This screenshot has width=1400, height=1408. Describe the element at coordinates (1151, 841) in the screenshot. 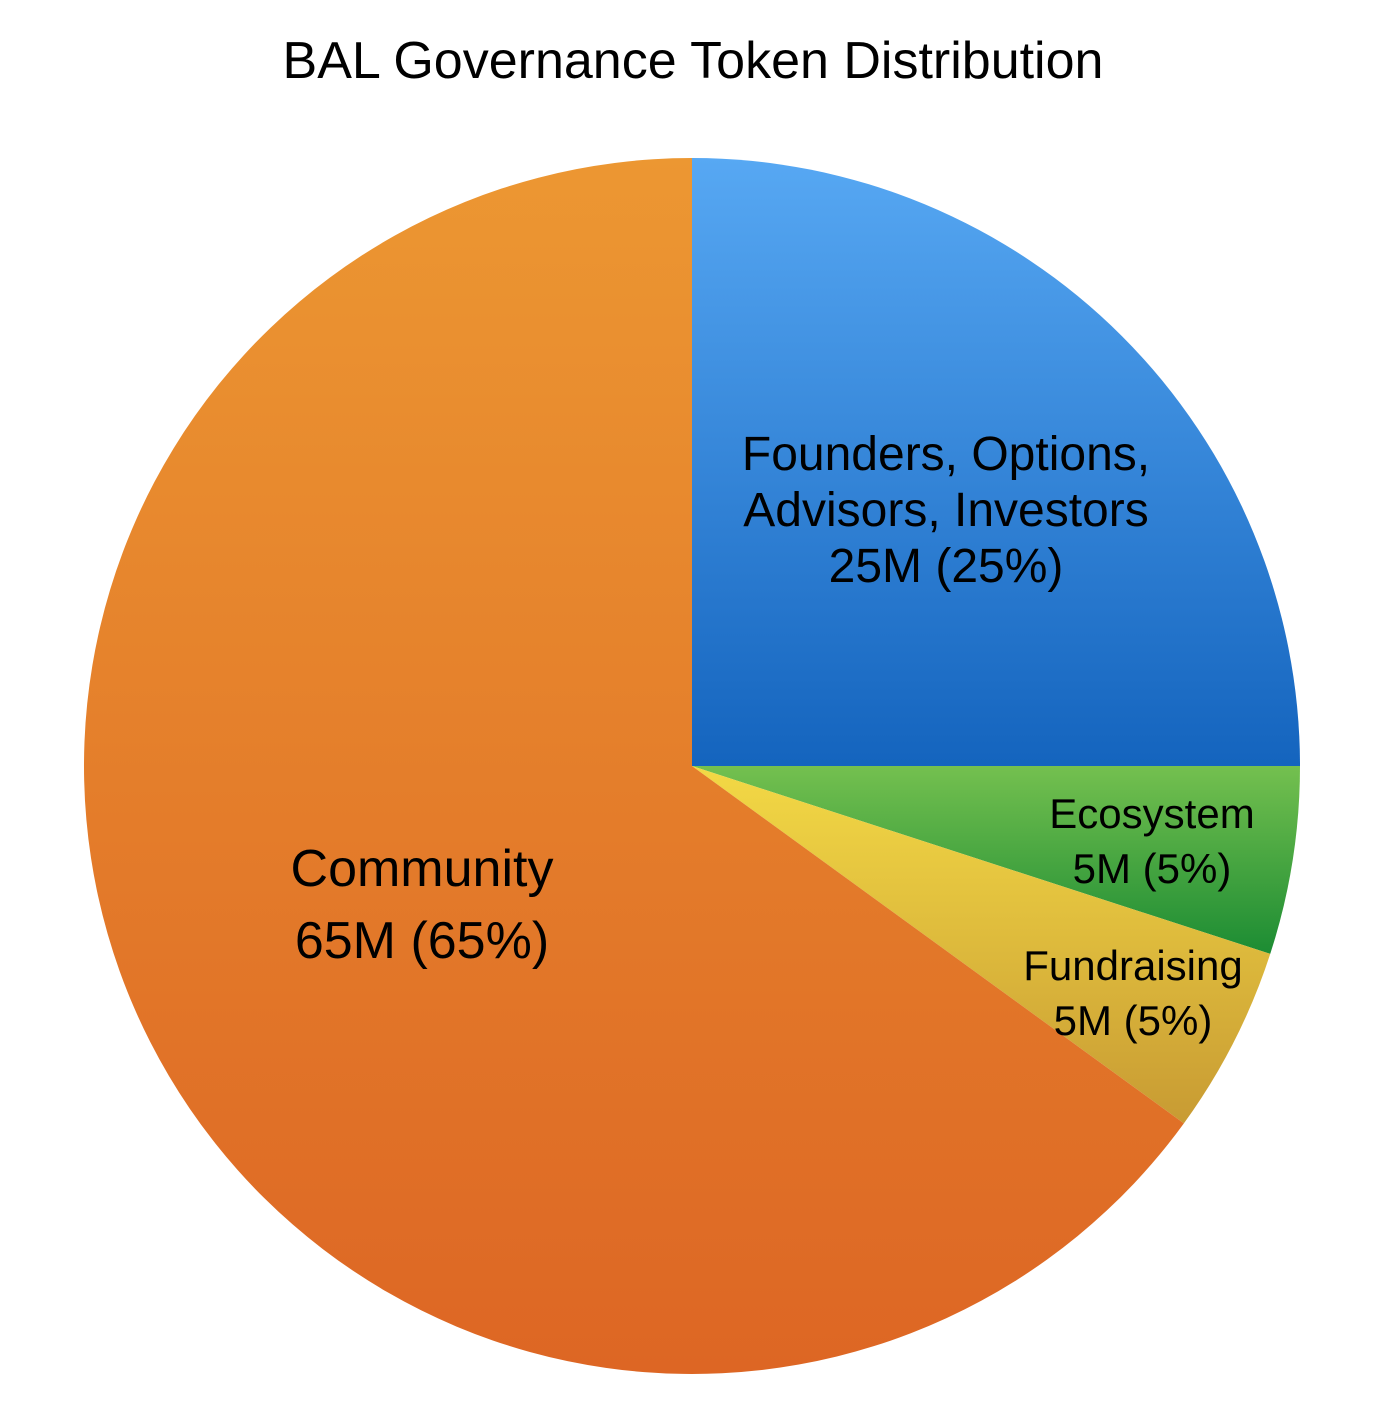

I see `slice-label-ecosystem: Ecosystem 5M (5%)` at that location.